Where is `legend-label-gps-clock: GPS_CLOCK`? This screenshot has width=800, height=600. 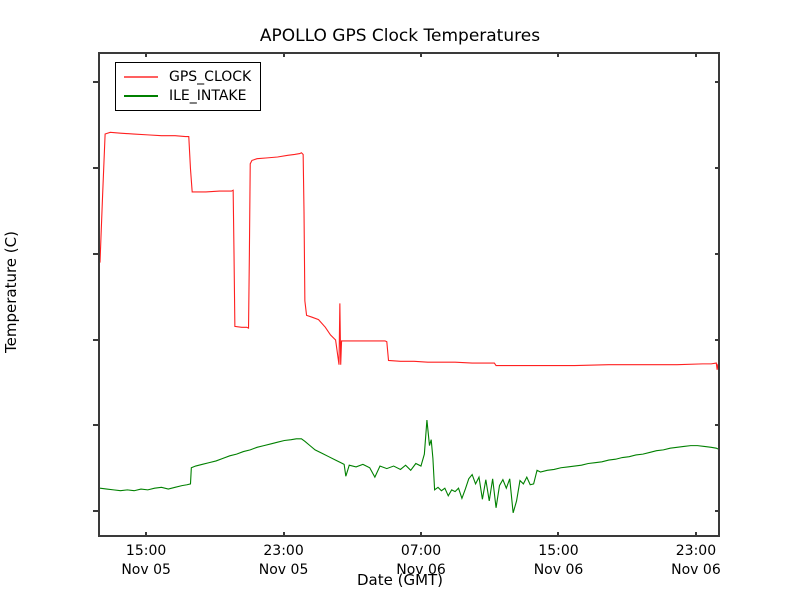 legend-label-gps-clock: GPS_CLOCK is located at coordinates (210, 76).